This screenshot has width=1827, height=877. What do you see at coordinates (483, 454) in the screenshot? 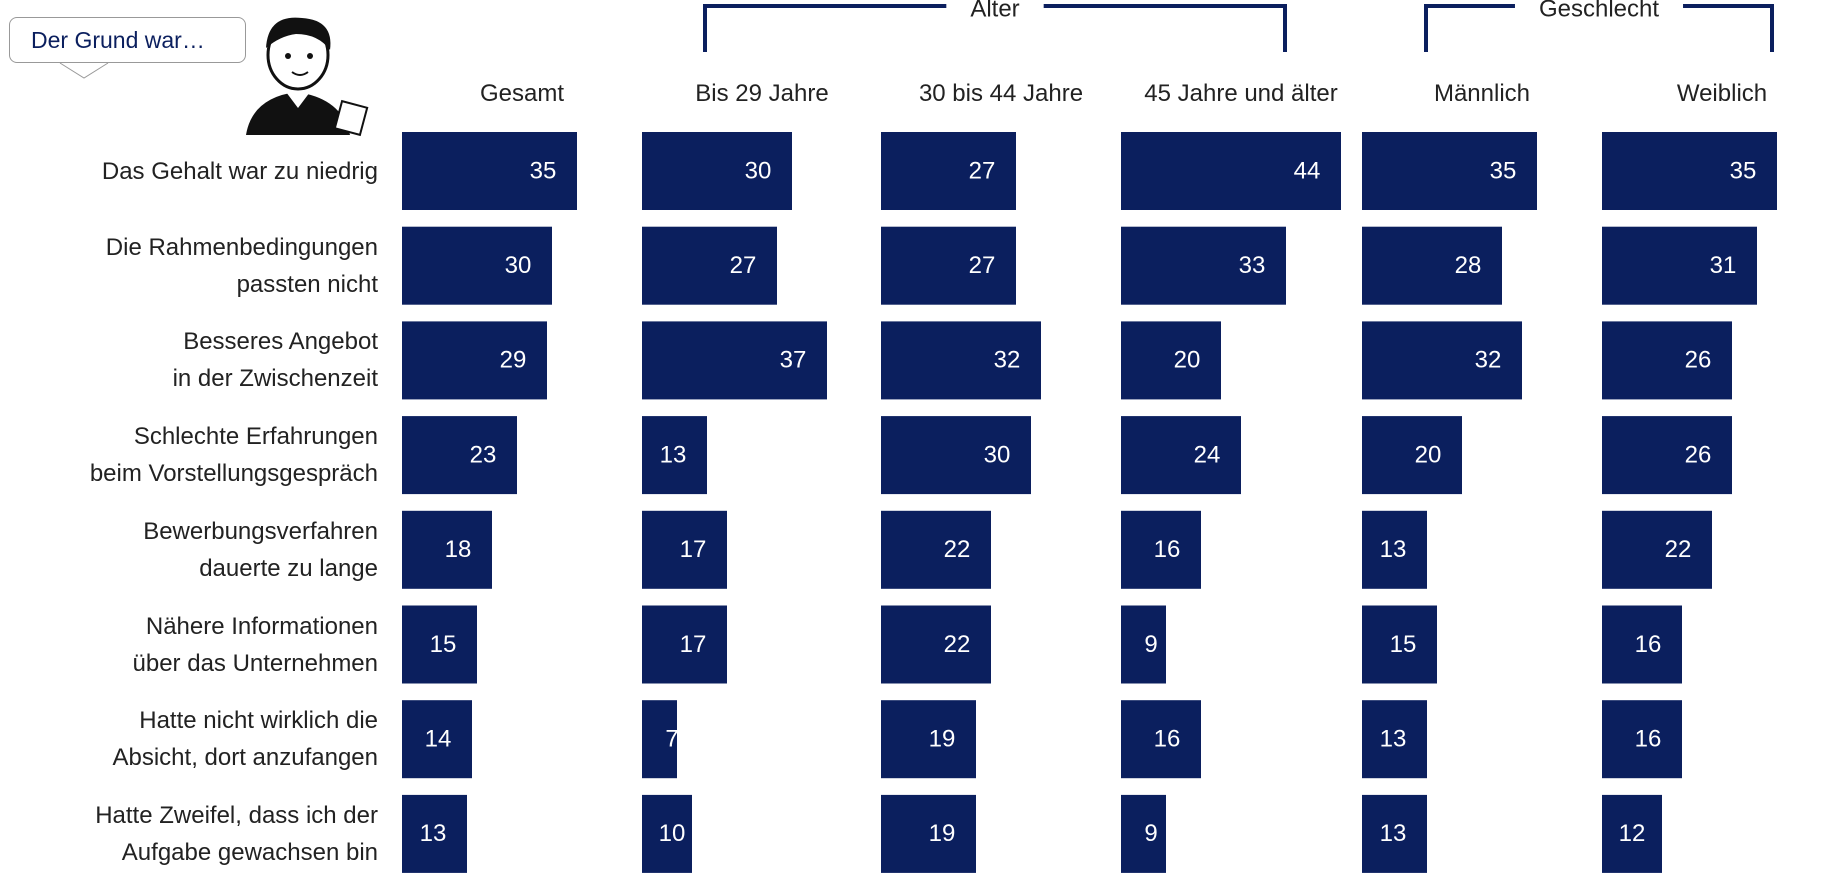
I see `value-label: 23` at bounding box center [483, 454].